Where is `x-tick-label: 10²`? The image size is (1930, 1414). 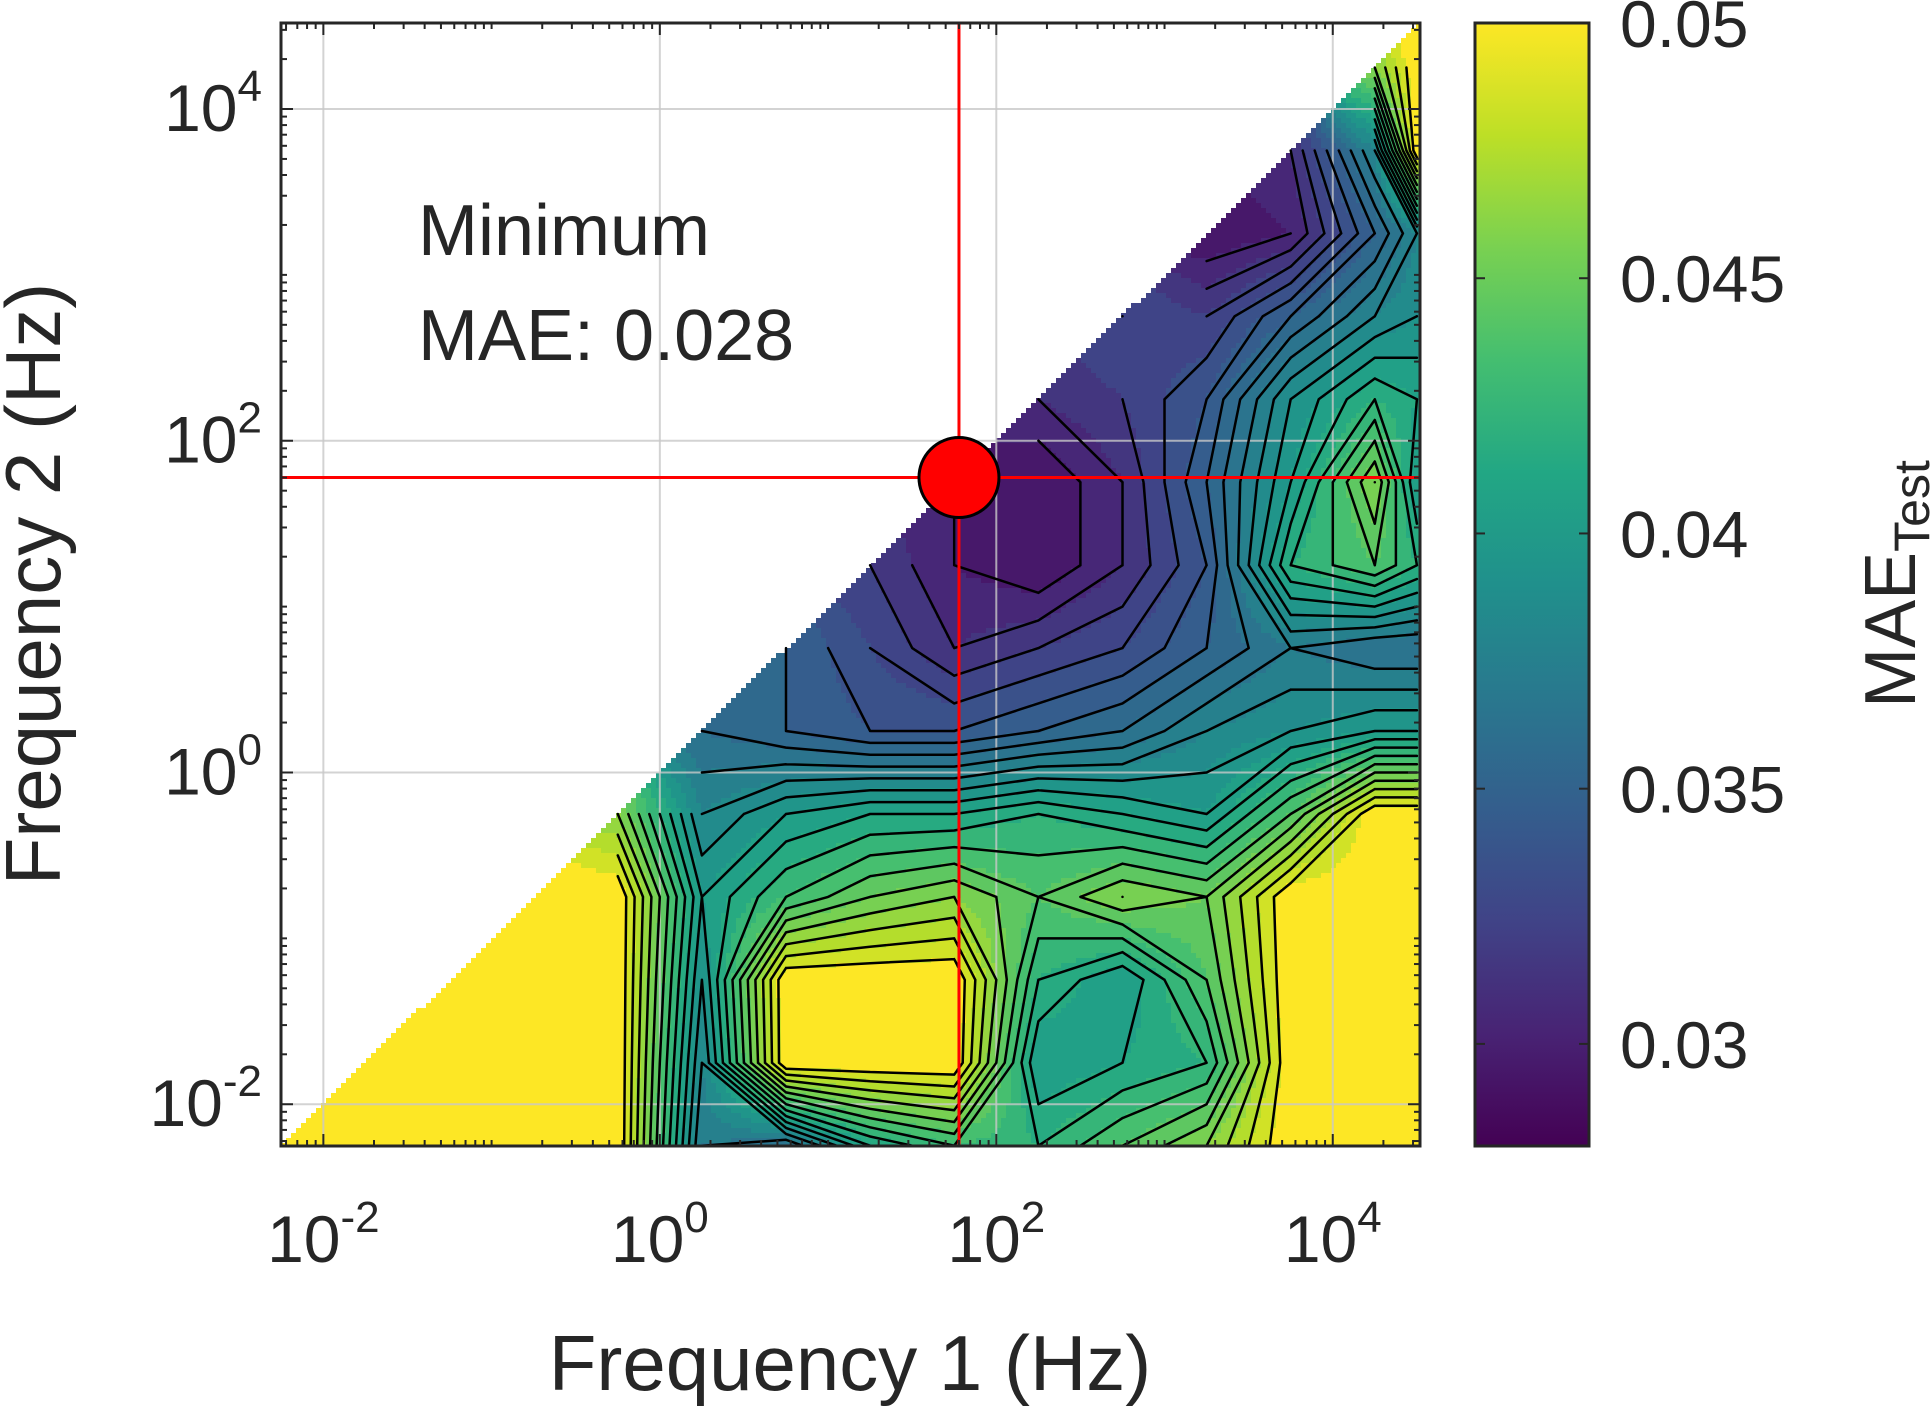
x-tick-label: 10² is located at coordinates (996, 1234).